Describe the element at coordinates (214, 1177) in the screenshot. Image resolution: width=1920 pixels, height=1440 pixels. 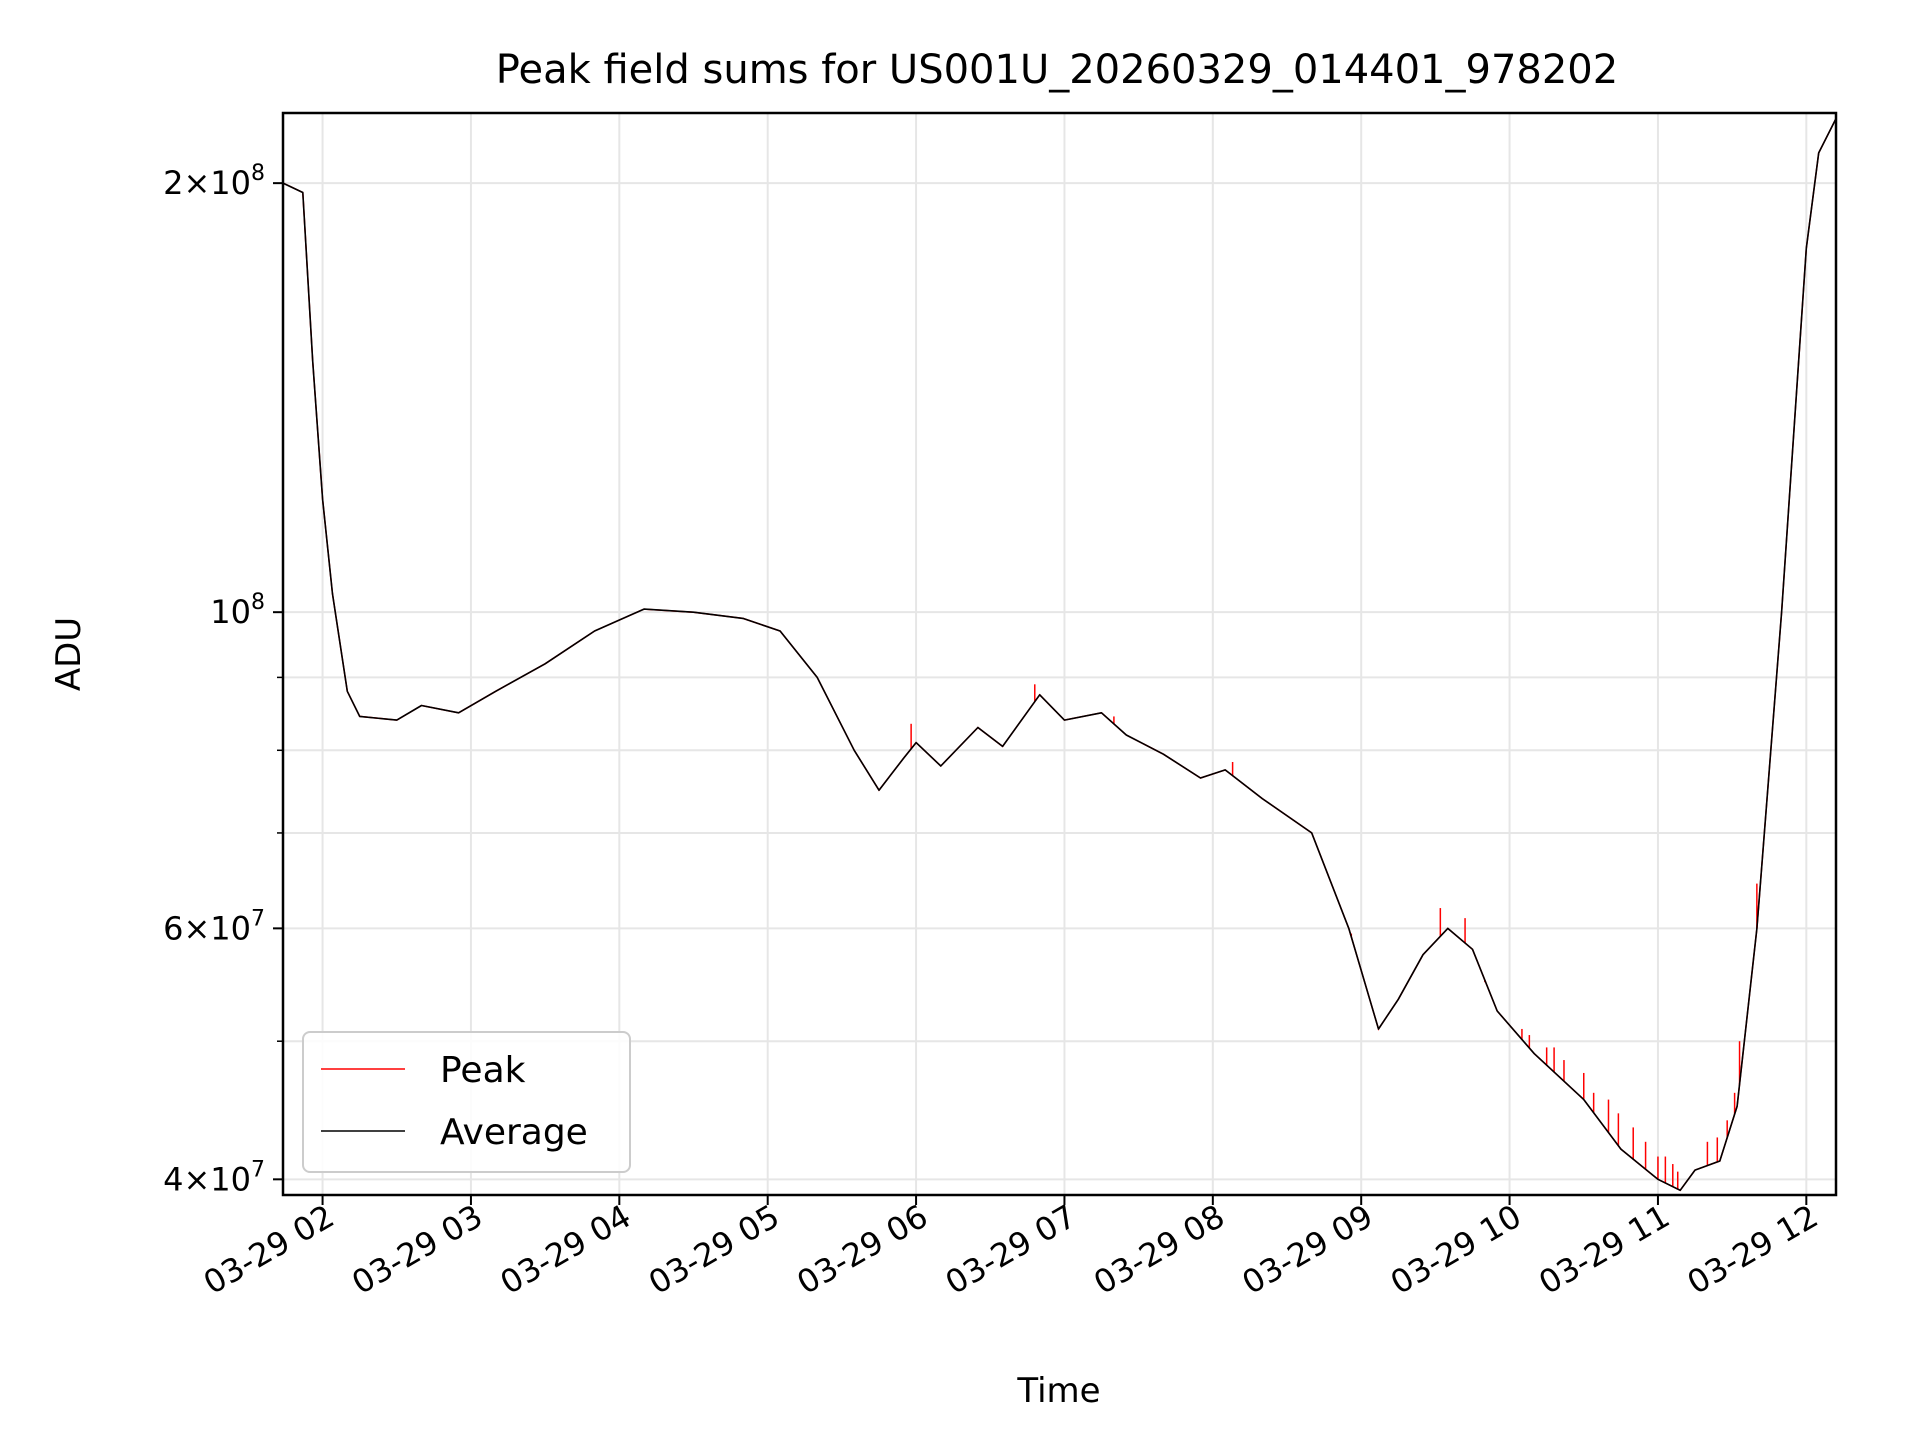
I see `y-tick-label: 4×107` at that location.